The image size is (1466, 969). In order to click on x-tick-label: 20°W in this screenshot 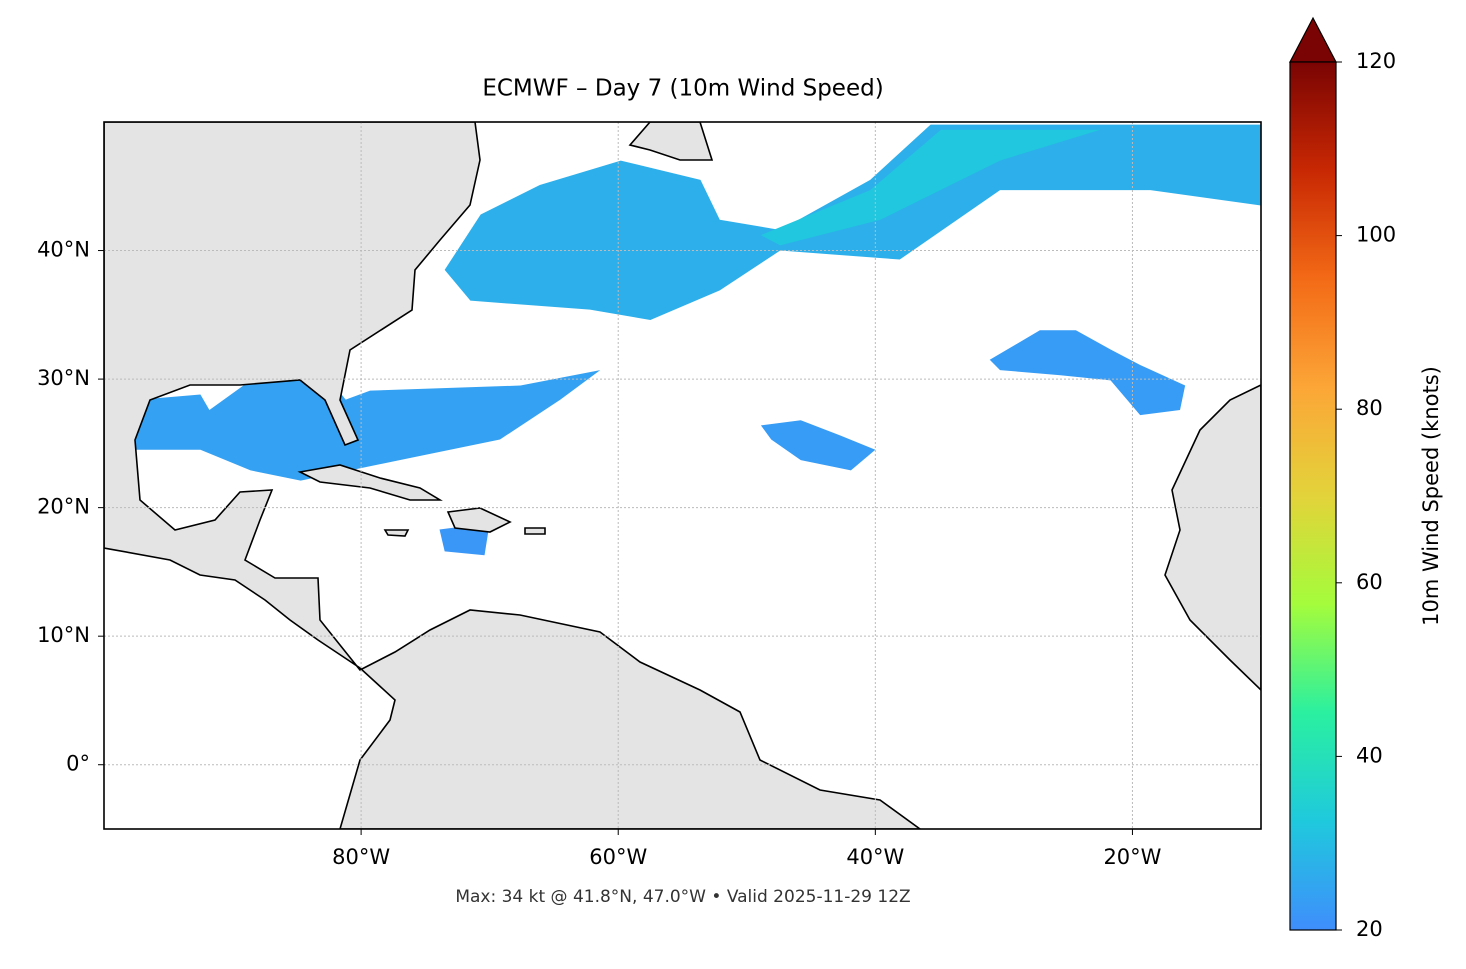, I will do `click(1132, 857)`.